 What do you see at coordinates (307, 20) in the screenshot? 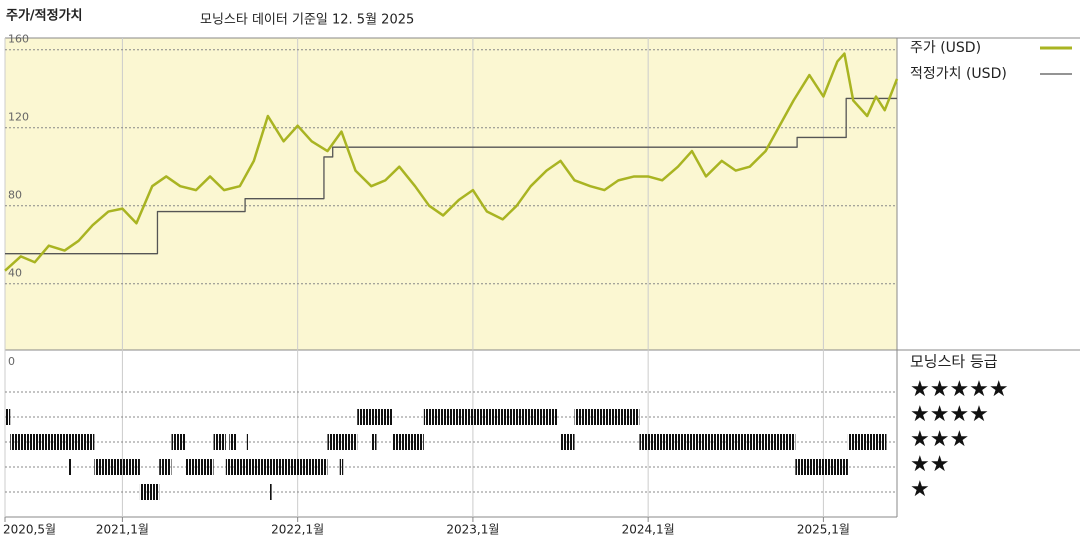
I see `chart-subtitle: 모닝스타 데이터 기준일 12. 5월 2025` at bounding box center [307, 20].